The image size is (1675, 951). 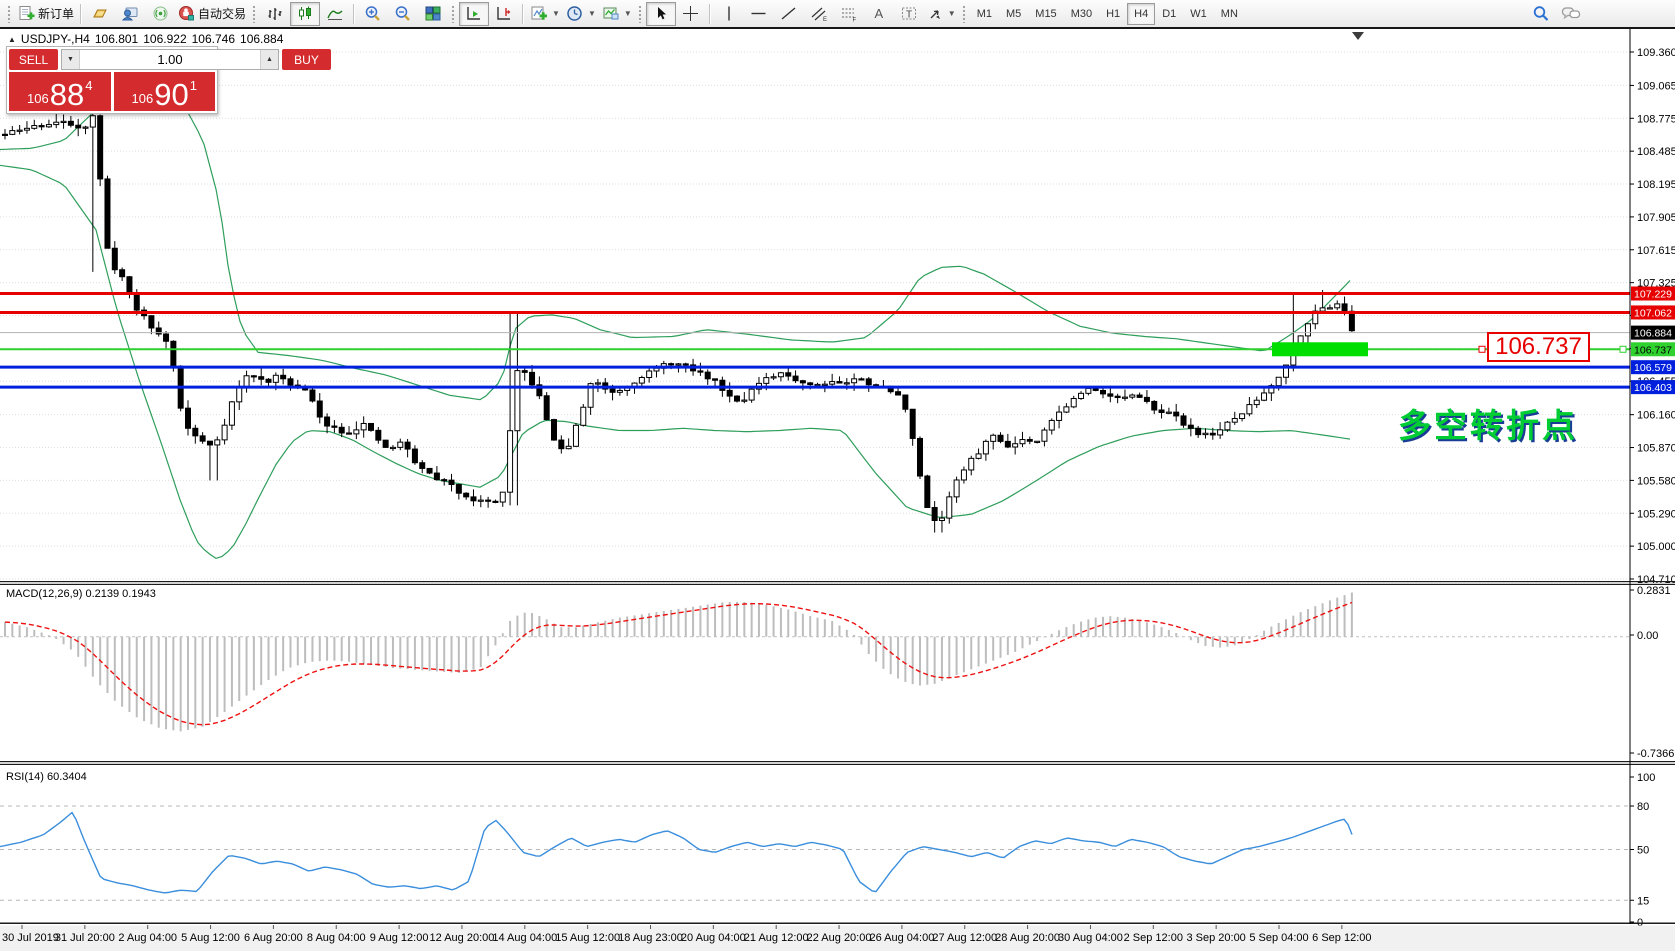 I want to click on macd-axis-label: -0.7366, so click(x=1655, y=754).